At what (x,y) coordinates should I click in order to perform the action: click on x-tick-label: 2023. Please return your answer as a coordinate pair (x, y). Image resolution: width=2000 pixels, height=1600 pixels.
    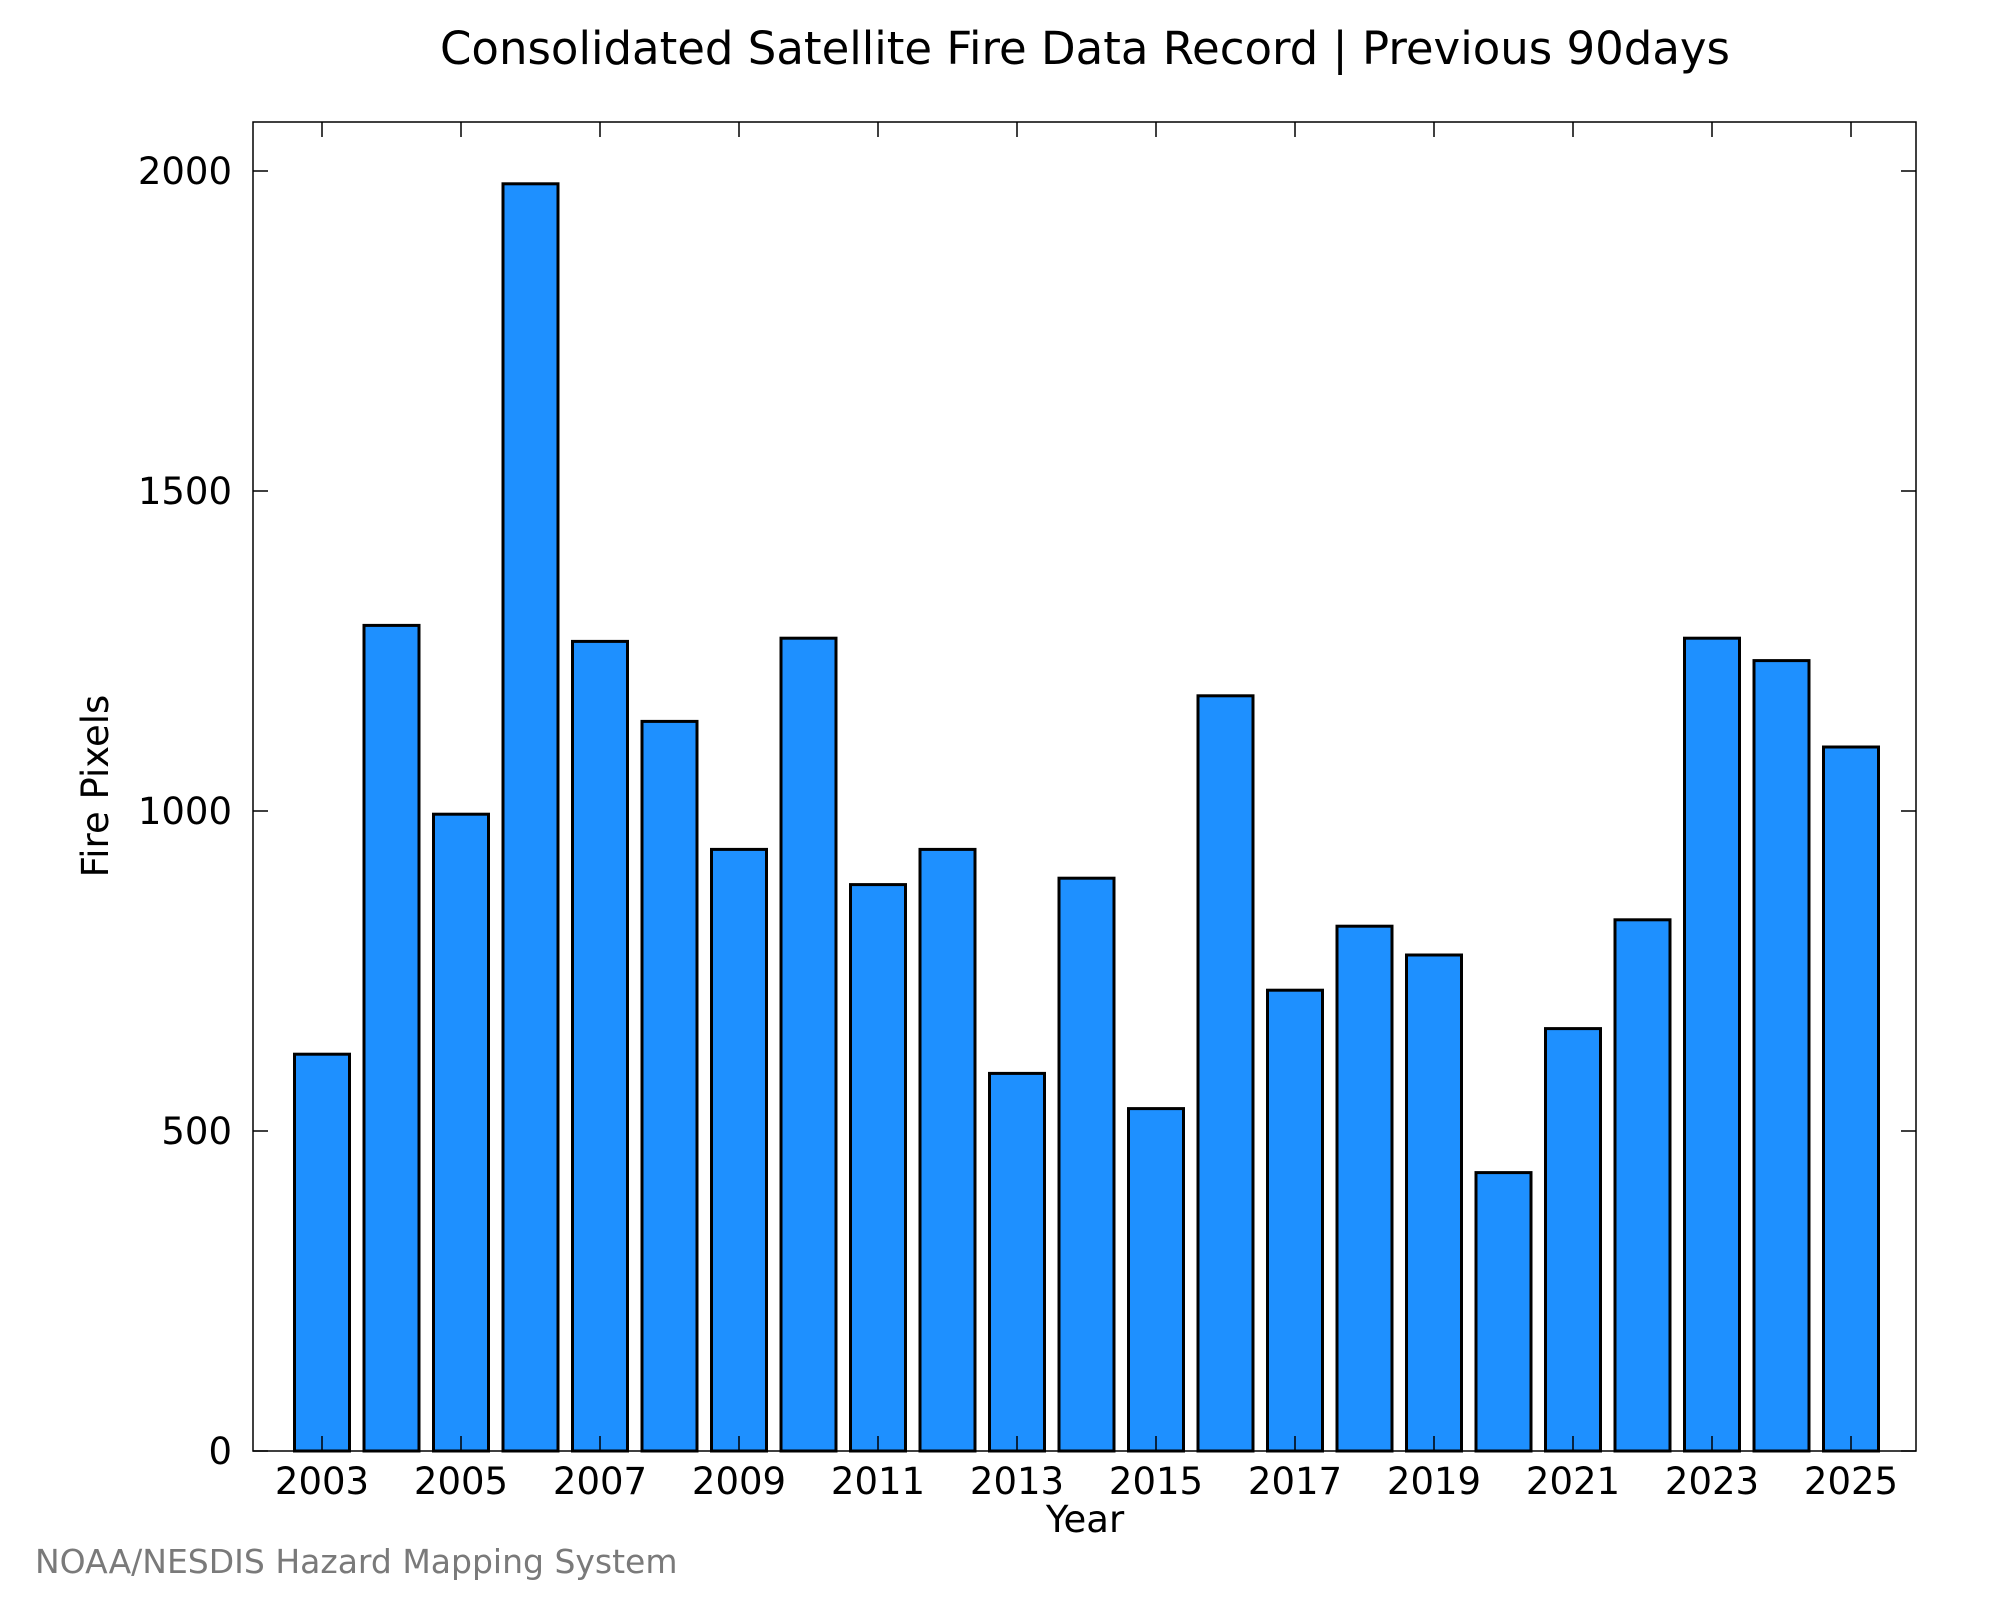
    Looking at the image, I should click on (1712, 1481).